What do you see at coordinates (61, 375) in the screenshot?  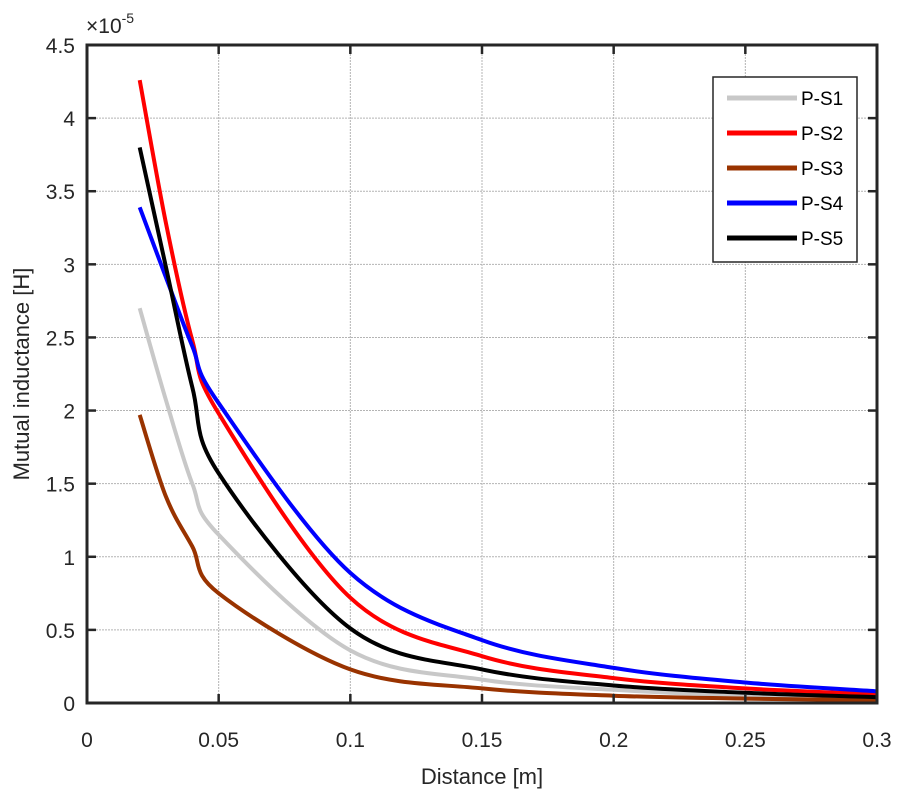 I see `y-tick-labels: 0 0.5 1 1.5 2 2.5 3 3.5 4 4.5` at bounding box center [61, 375].